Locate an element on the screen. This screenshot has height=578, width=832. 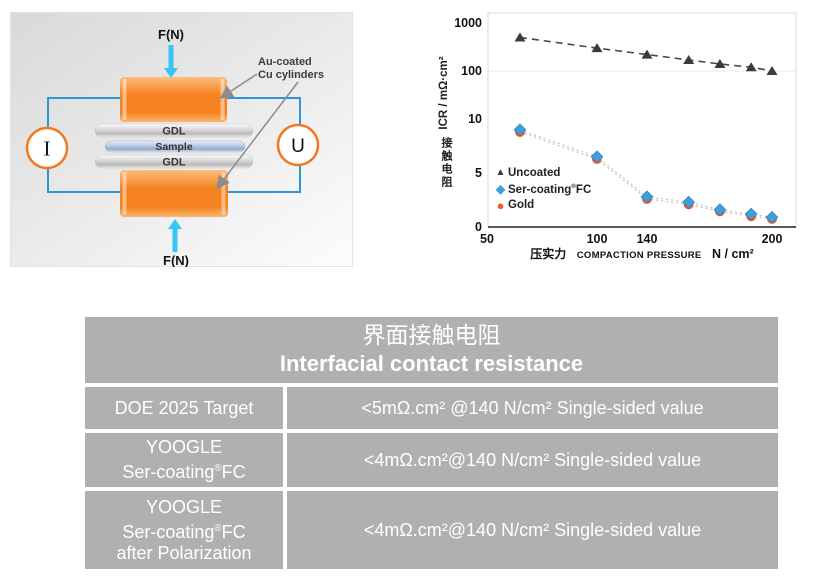
voltage-meter is located at coordinates (298, 145).